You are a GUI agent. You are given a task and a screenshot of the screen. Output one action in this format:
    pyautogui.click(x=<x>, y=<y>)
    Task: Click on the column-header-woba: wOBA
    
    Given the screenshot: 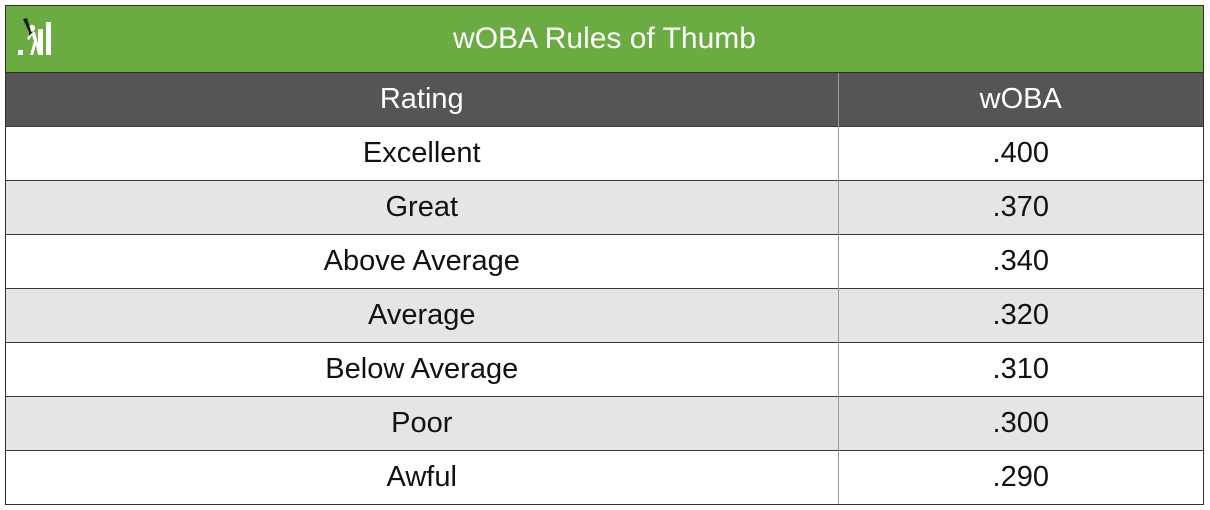 What is the action you would take?
    pyautogui.click(x=1020, y=99)
    